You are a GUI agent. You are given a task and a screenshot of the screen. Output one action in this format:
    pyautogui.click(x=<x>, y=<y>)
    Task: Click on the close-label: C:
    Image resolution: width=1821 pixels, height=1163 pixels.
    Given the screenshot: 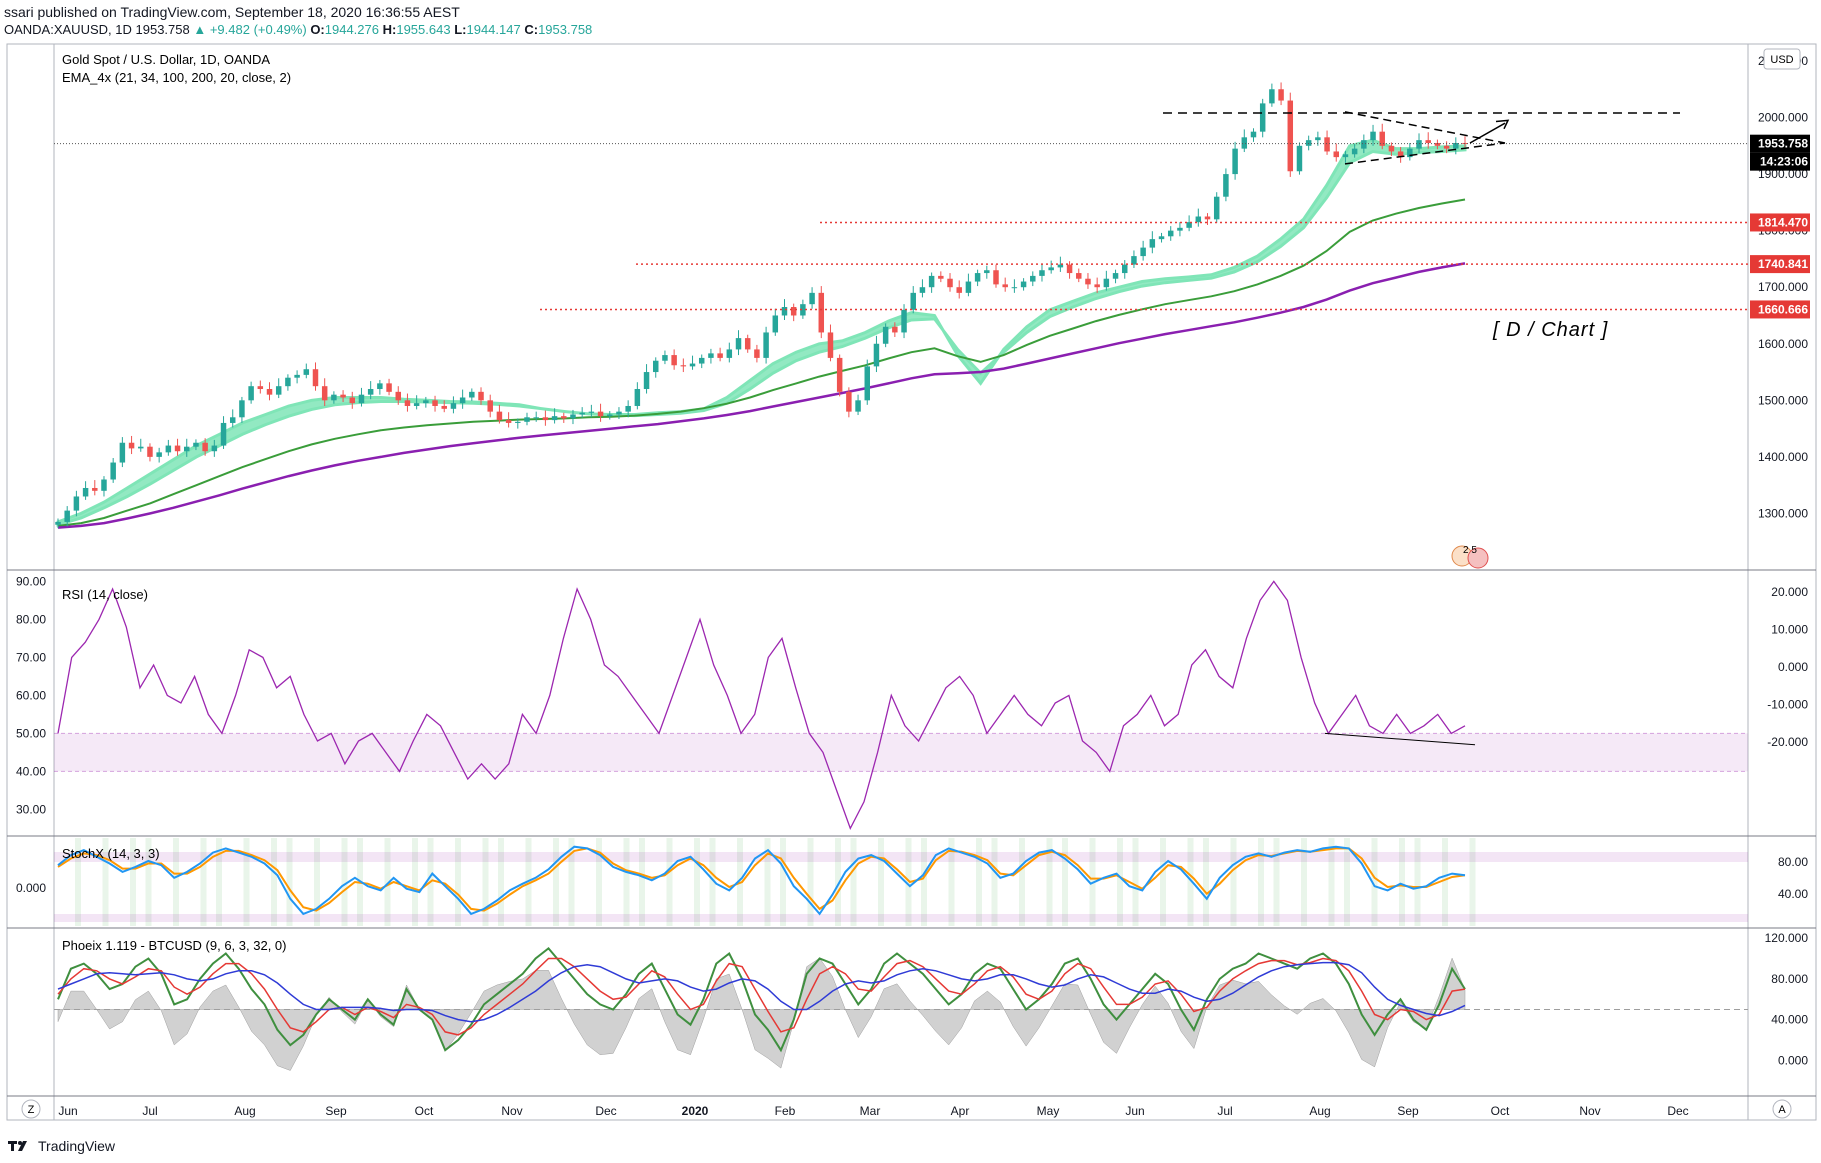 What is the action you would take?
    pyautogui.click(x=531, y=29)
    